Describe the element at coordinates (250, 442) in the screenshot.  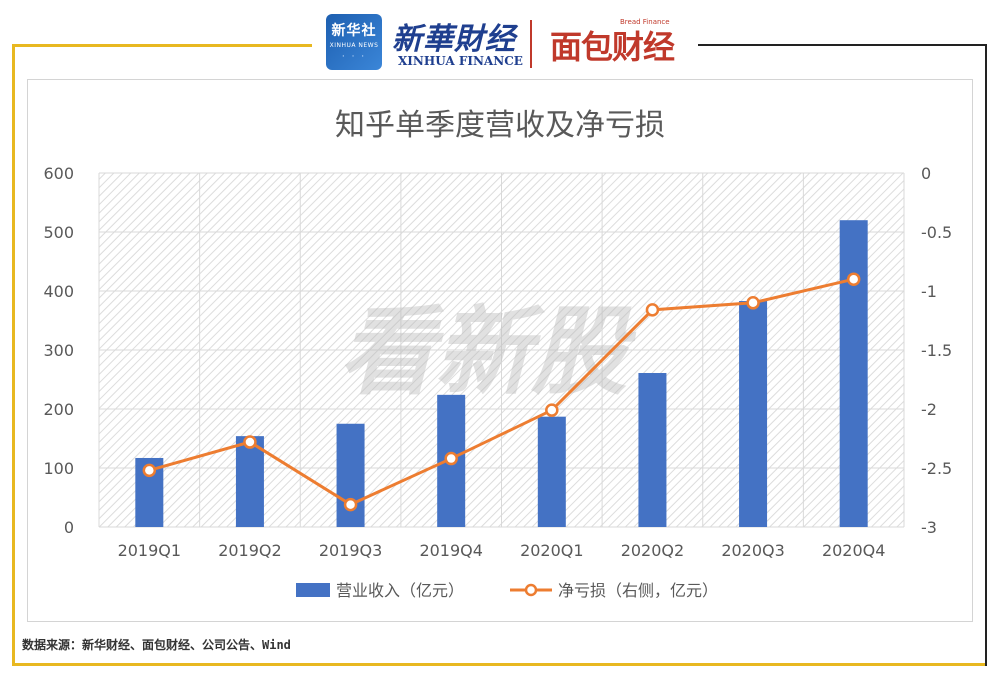
I see `net-loss-point-2019Q2` at that location.